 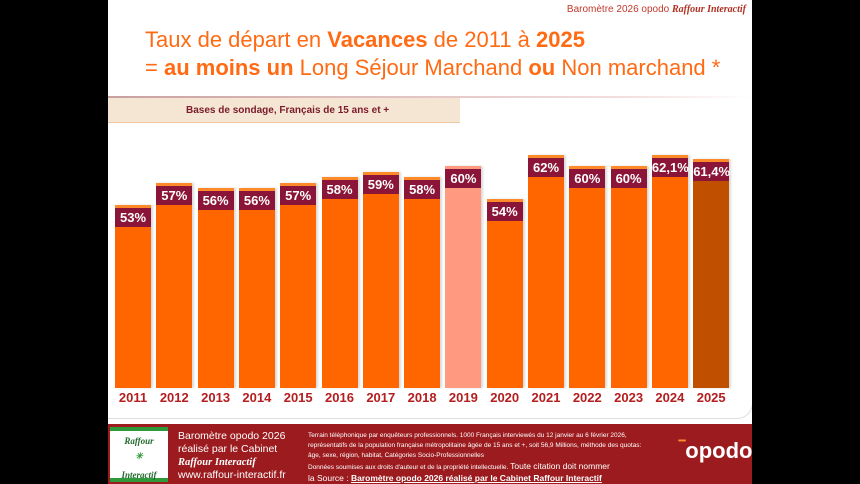 I want to click on f: réalisé par le Cabinet, so click(x=228, y=449).